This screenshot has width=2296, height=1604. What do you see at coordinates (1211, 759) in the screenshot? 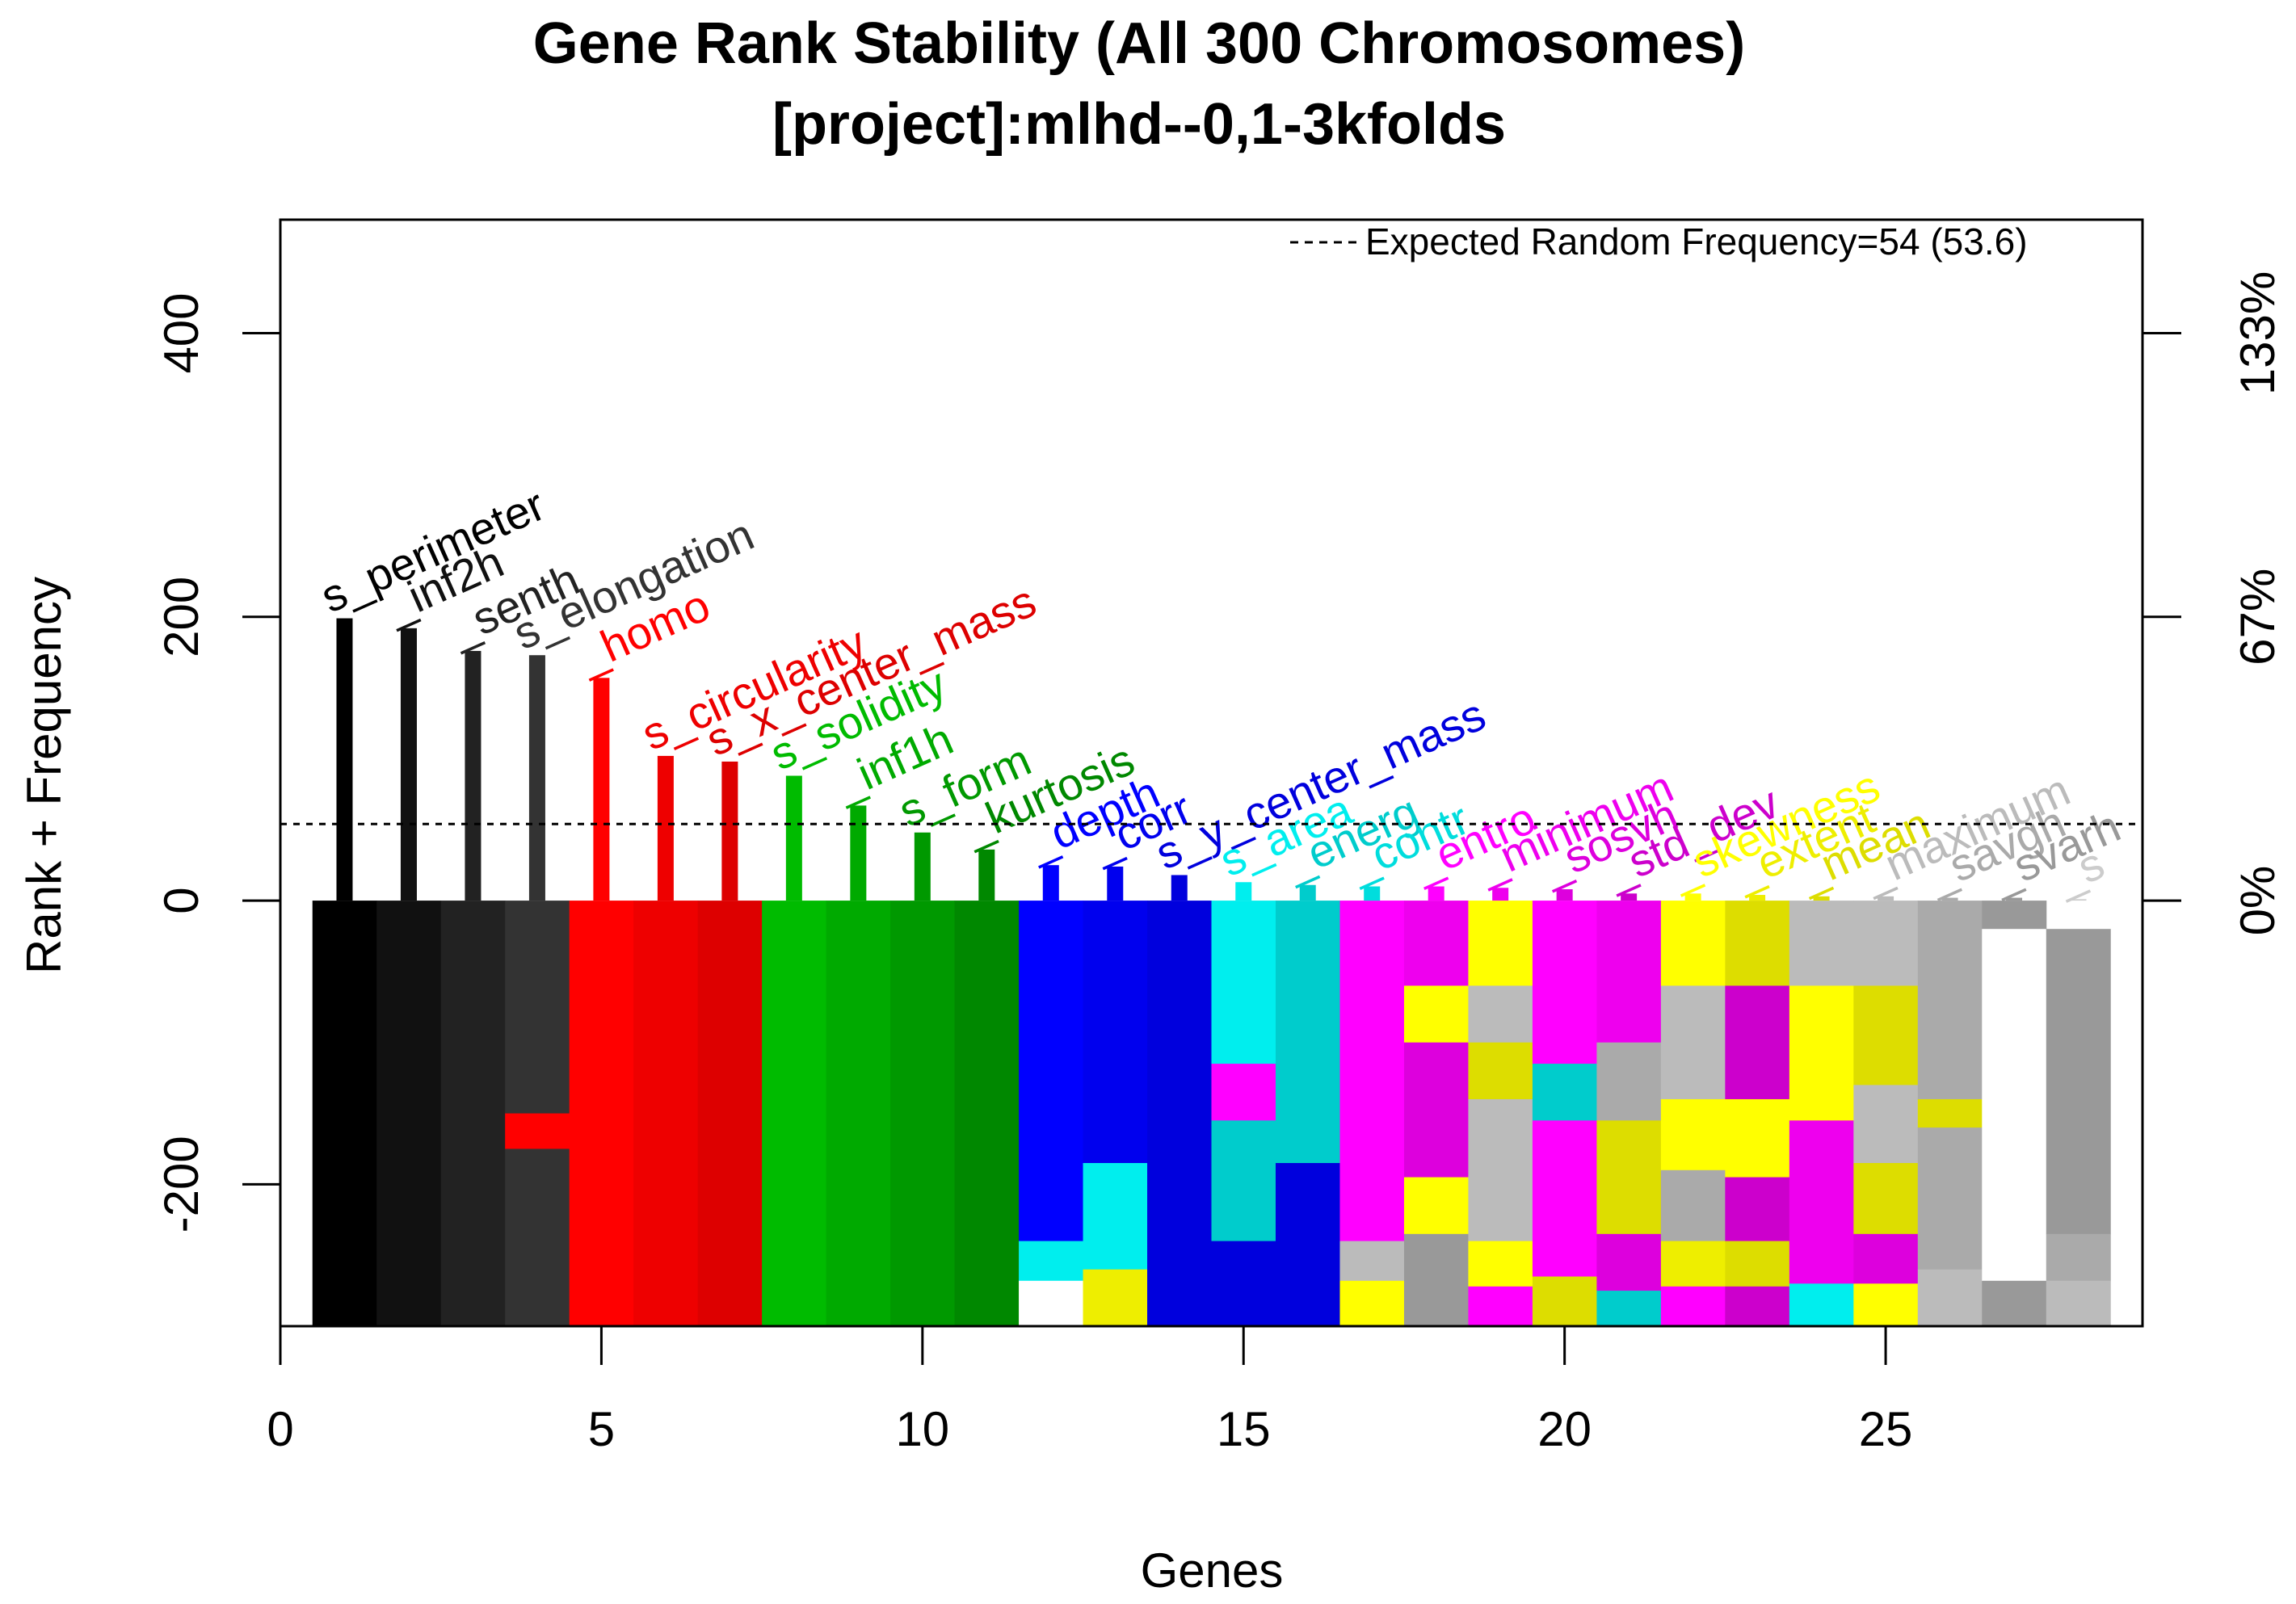
I see `frequency-bars` at bounding box center [1211, 759].